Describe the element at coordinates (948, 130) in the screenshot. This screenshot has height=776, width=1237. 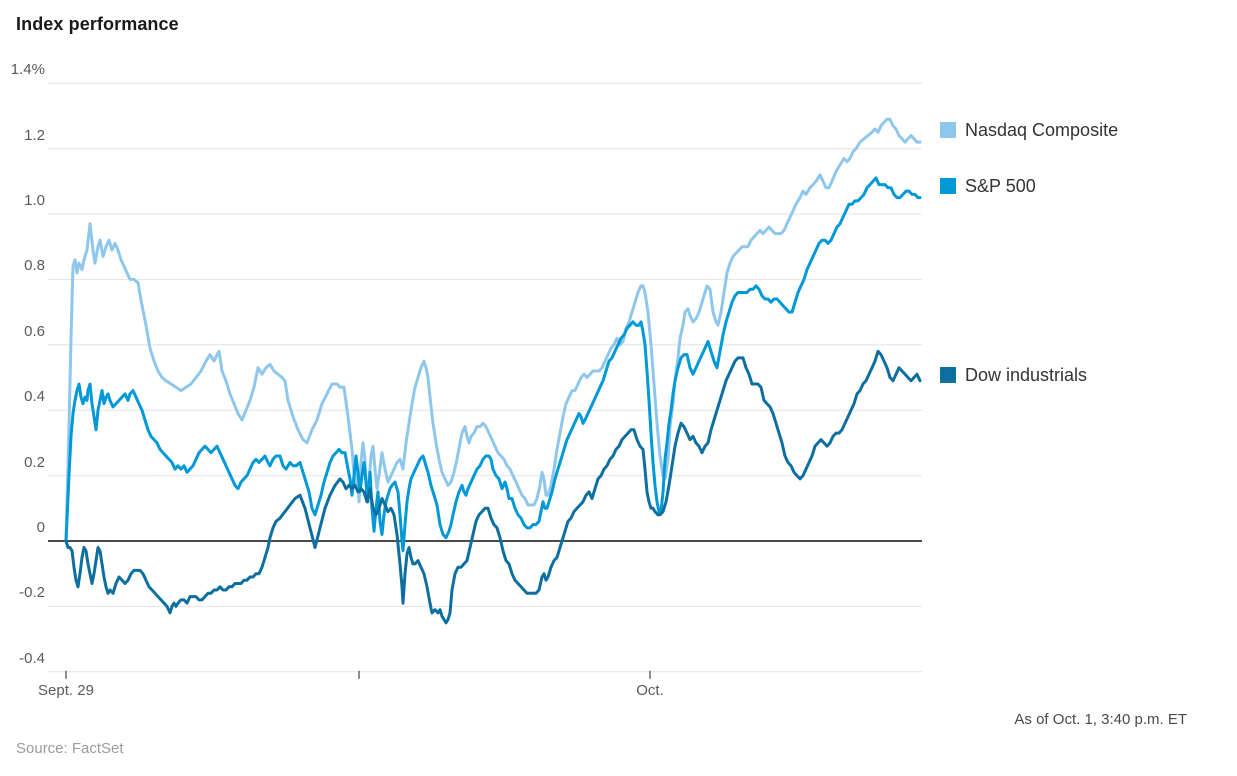
I see `legend-swatch-nasdaq` at that location.